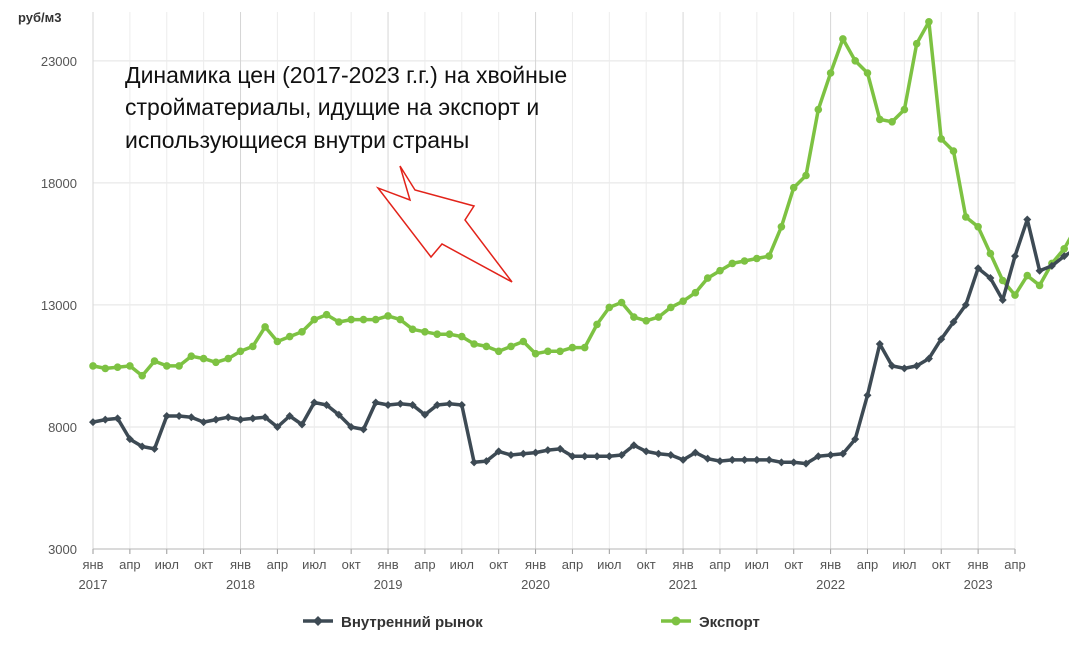  Describe the element at coordinates (729, 622) in the screenshot. I see `legend-label-export: Экспорт` at that location.